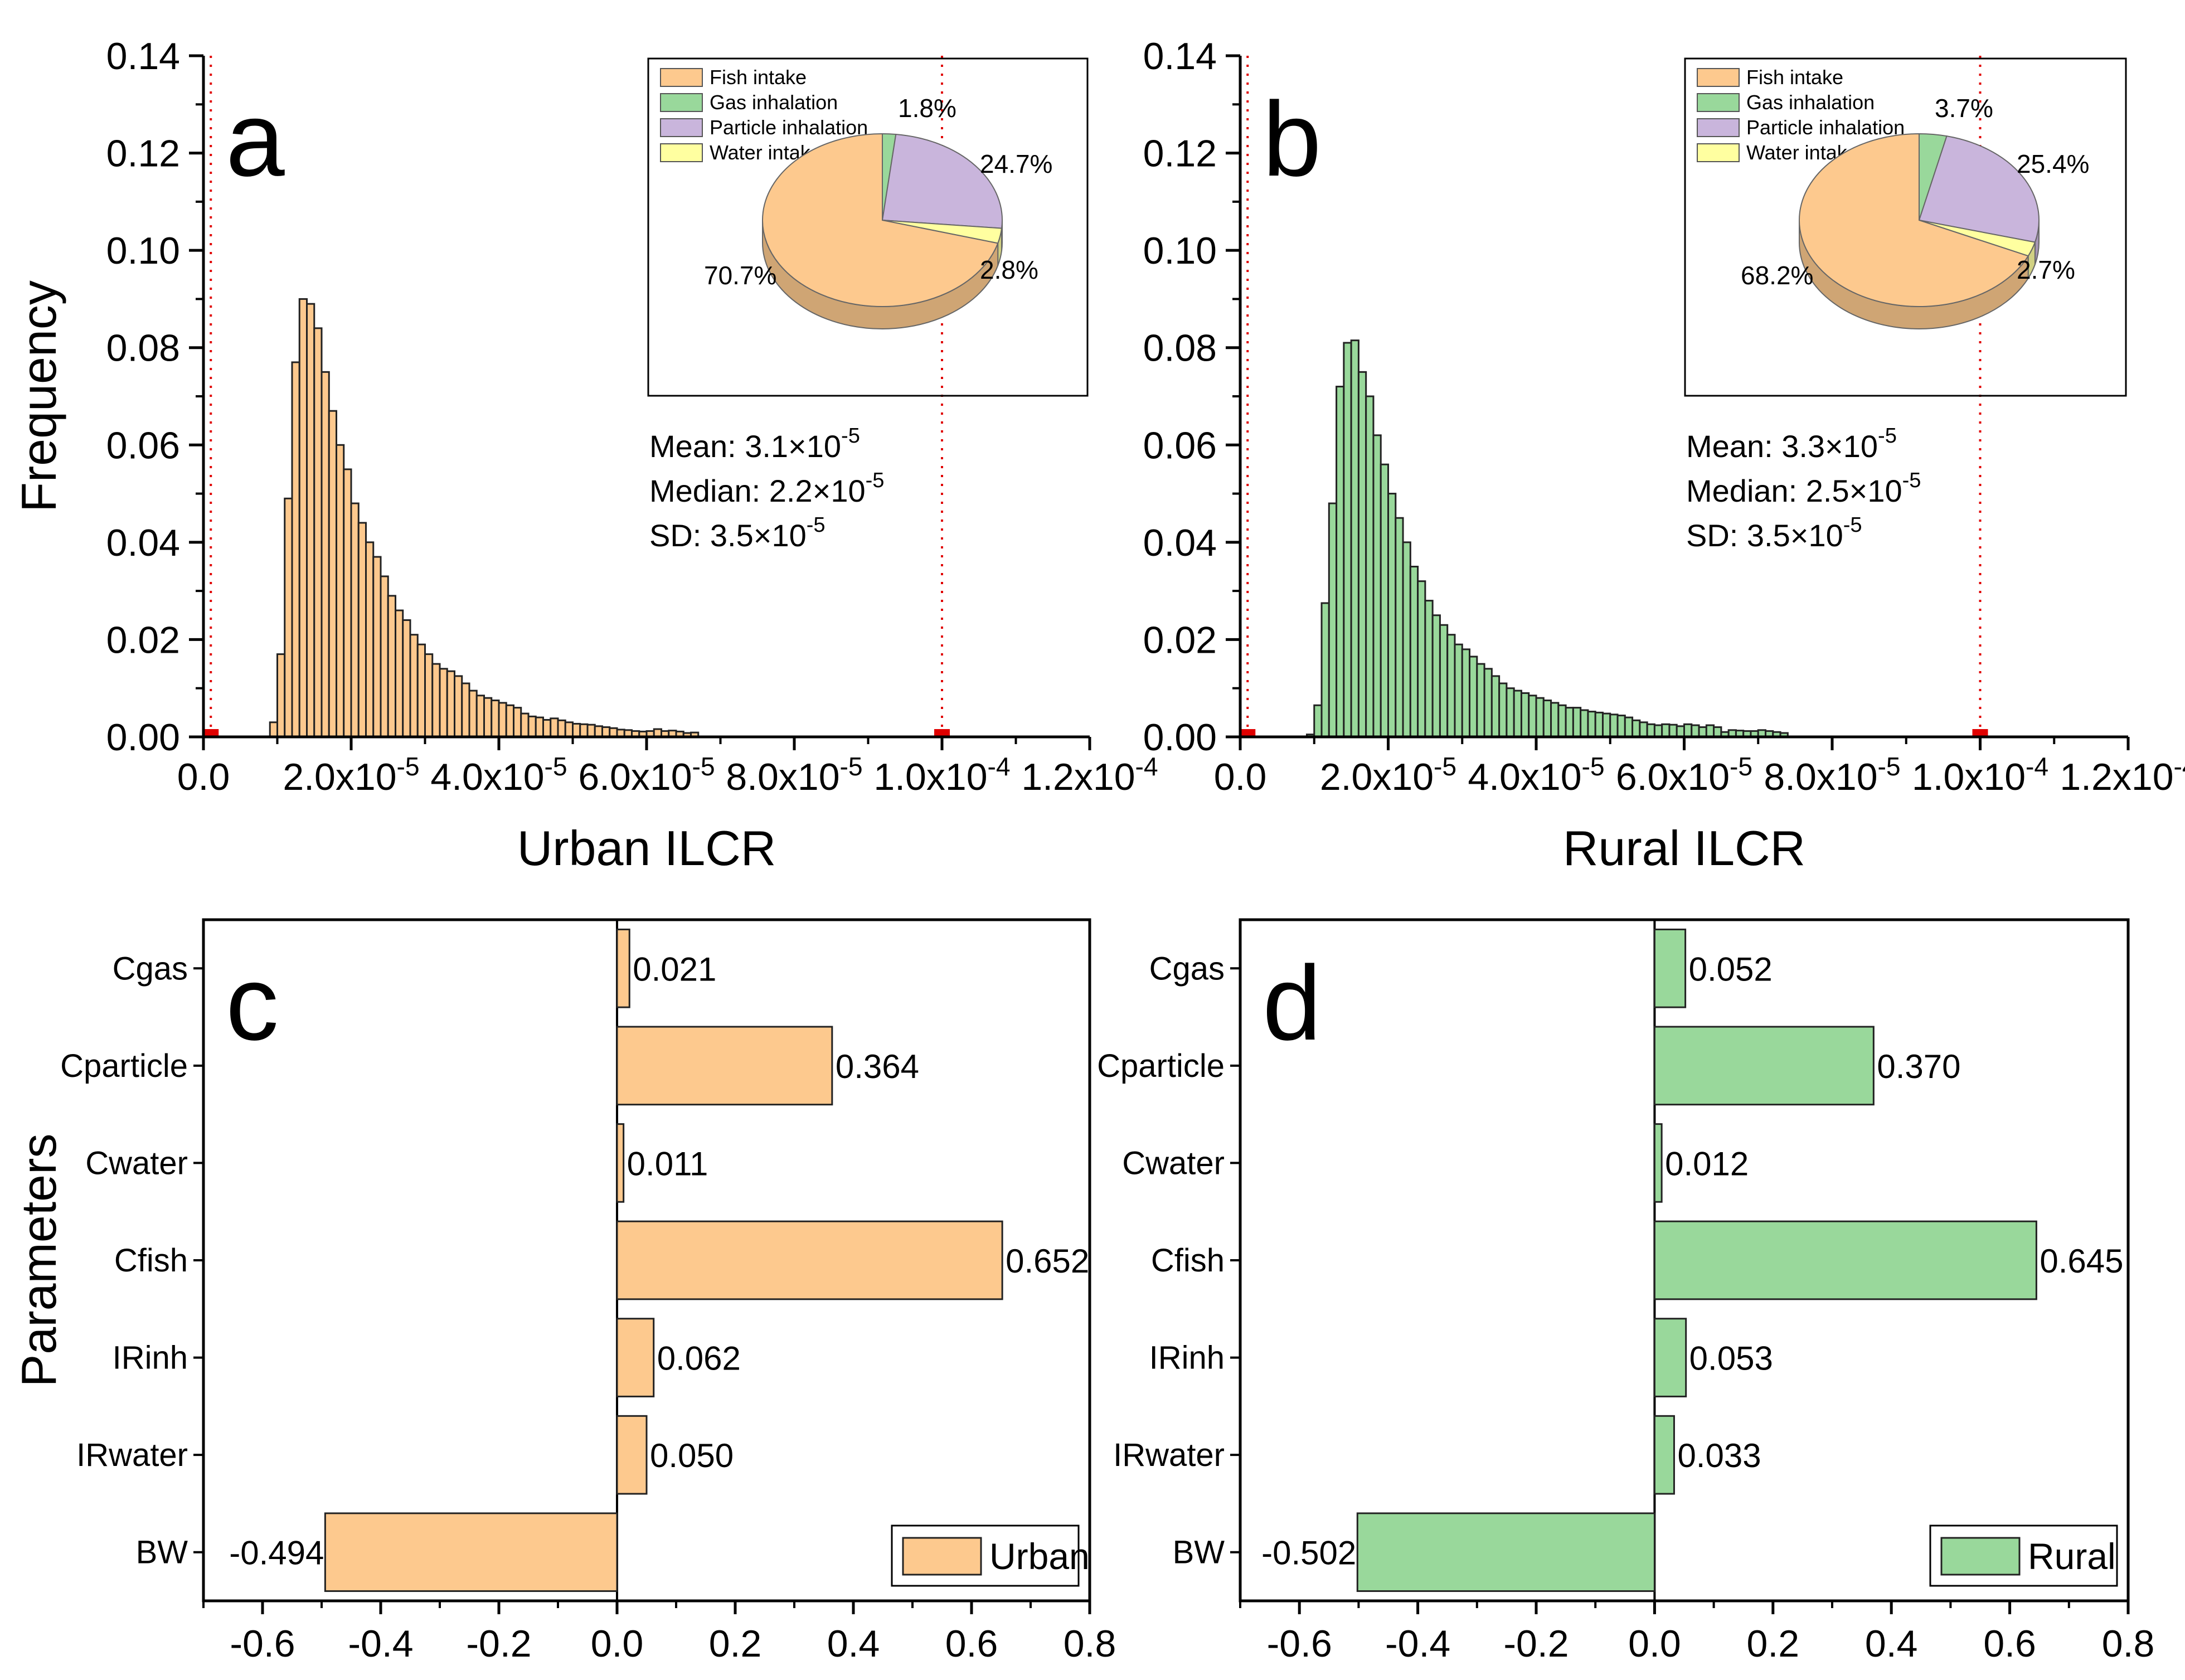 The image size is (2185, 1680). I want to click on histogram-bars, so click(485, 518).